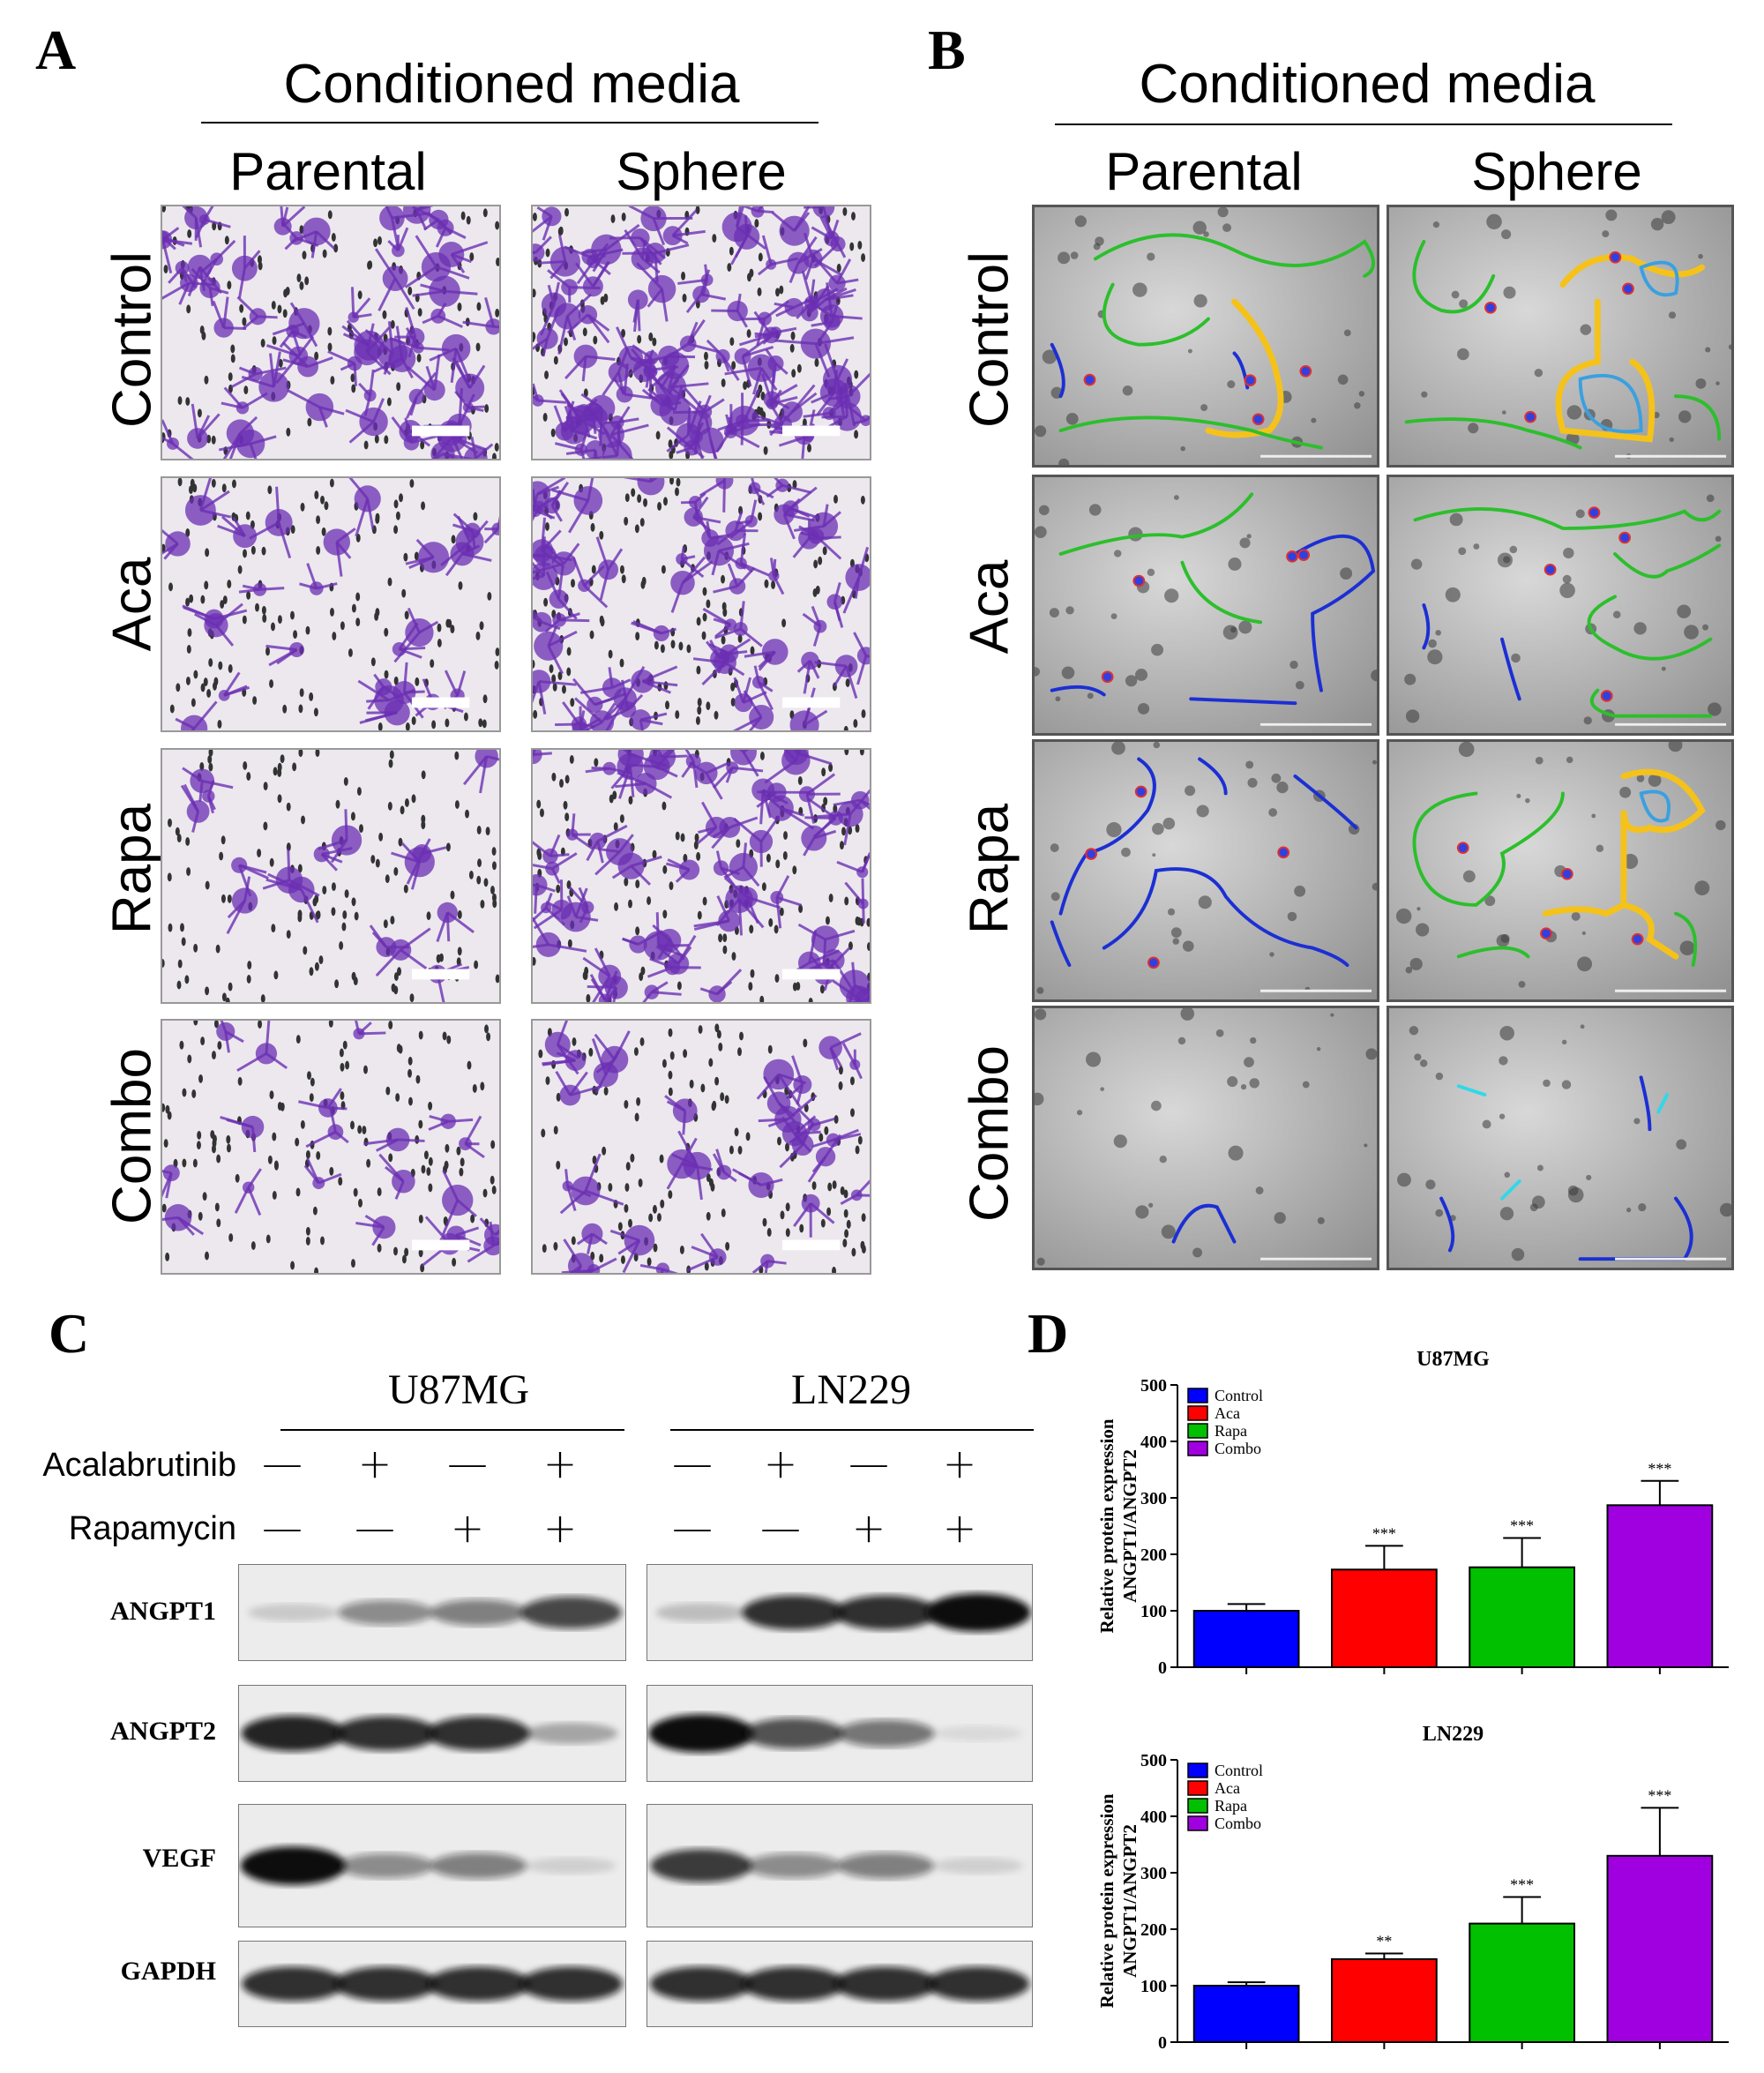 The height and width of the screenshot is (2073, 1764). I want to click on u87mg-ylabel-line: Relative protein expression, so click(1106, 1525).